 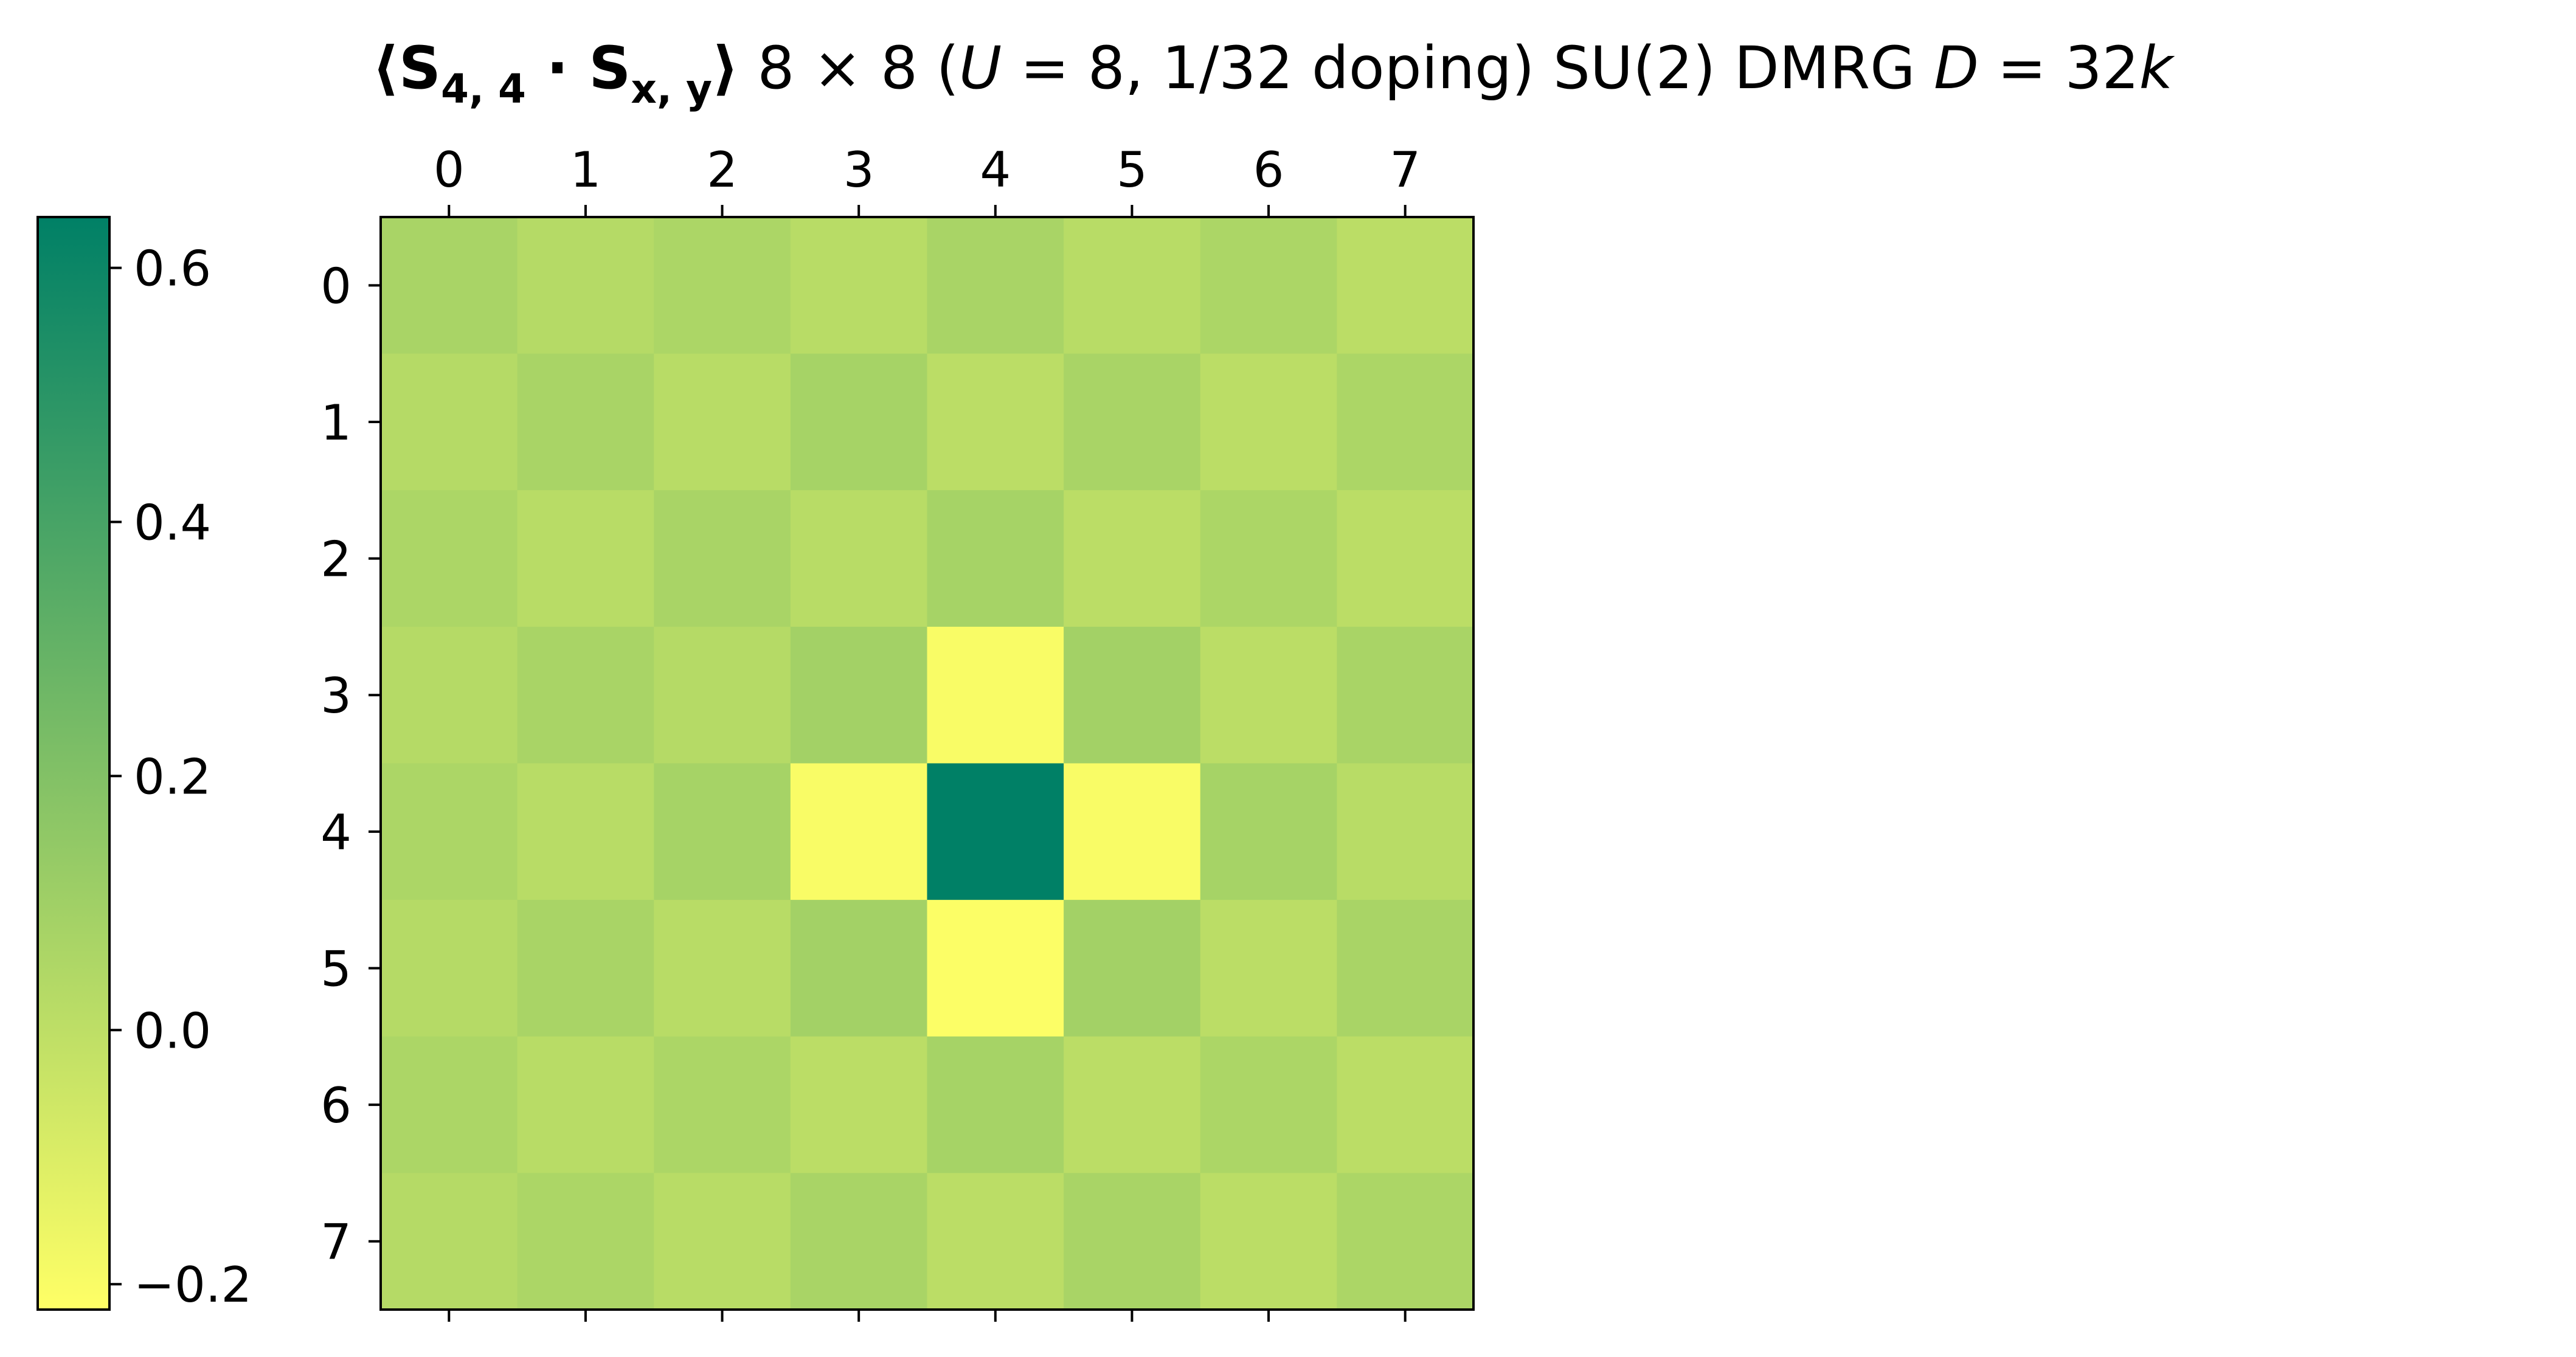 What do you see at coordinates (193, 1285) in the screenshot?
I see `colorbar-tick-label-0: −0.2` at bounding box center [193, 1285].